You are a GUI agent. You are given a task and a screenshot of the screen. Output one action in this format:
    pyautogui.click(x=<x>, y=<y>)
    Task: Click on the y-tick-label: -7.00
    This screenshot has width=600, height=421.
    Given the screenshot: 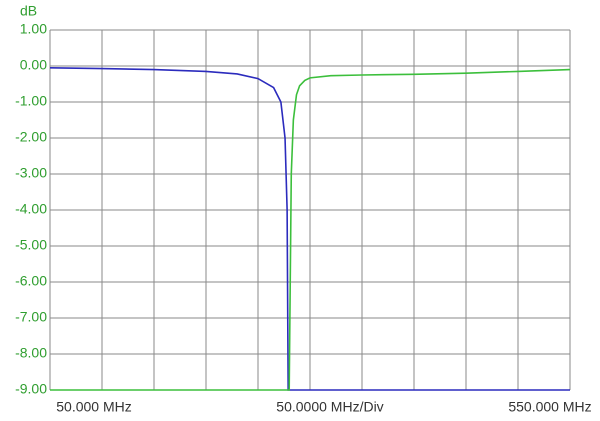 What is the action you would take?
    pyautogui.click(x=31, y=317)
    